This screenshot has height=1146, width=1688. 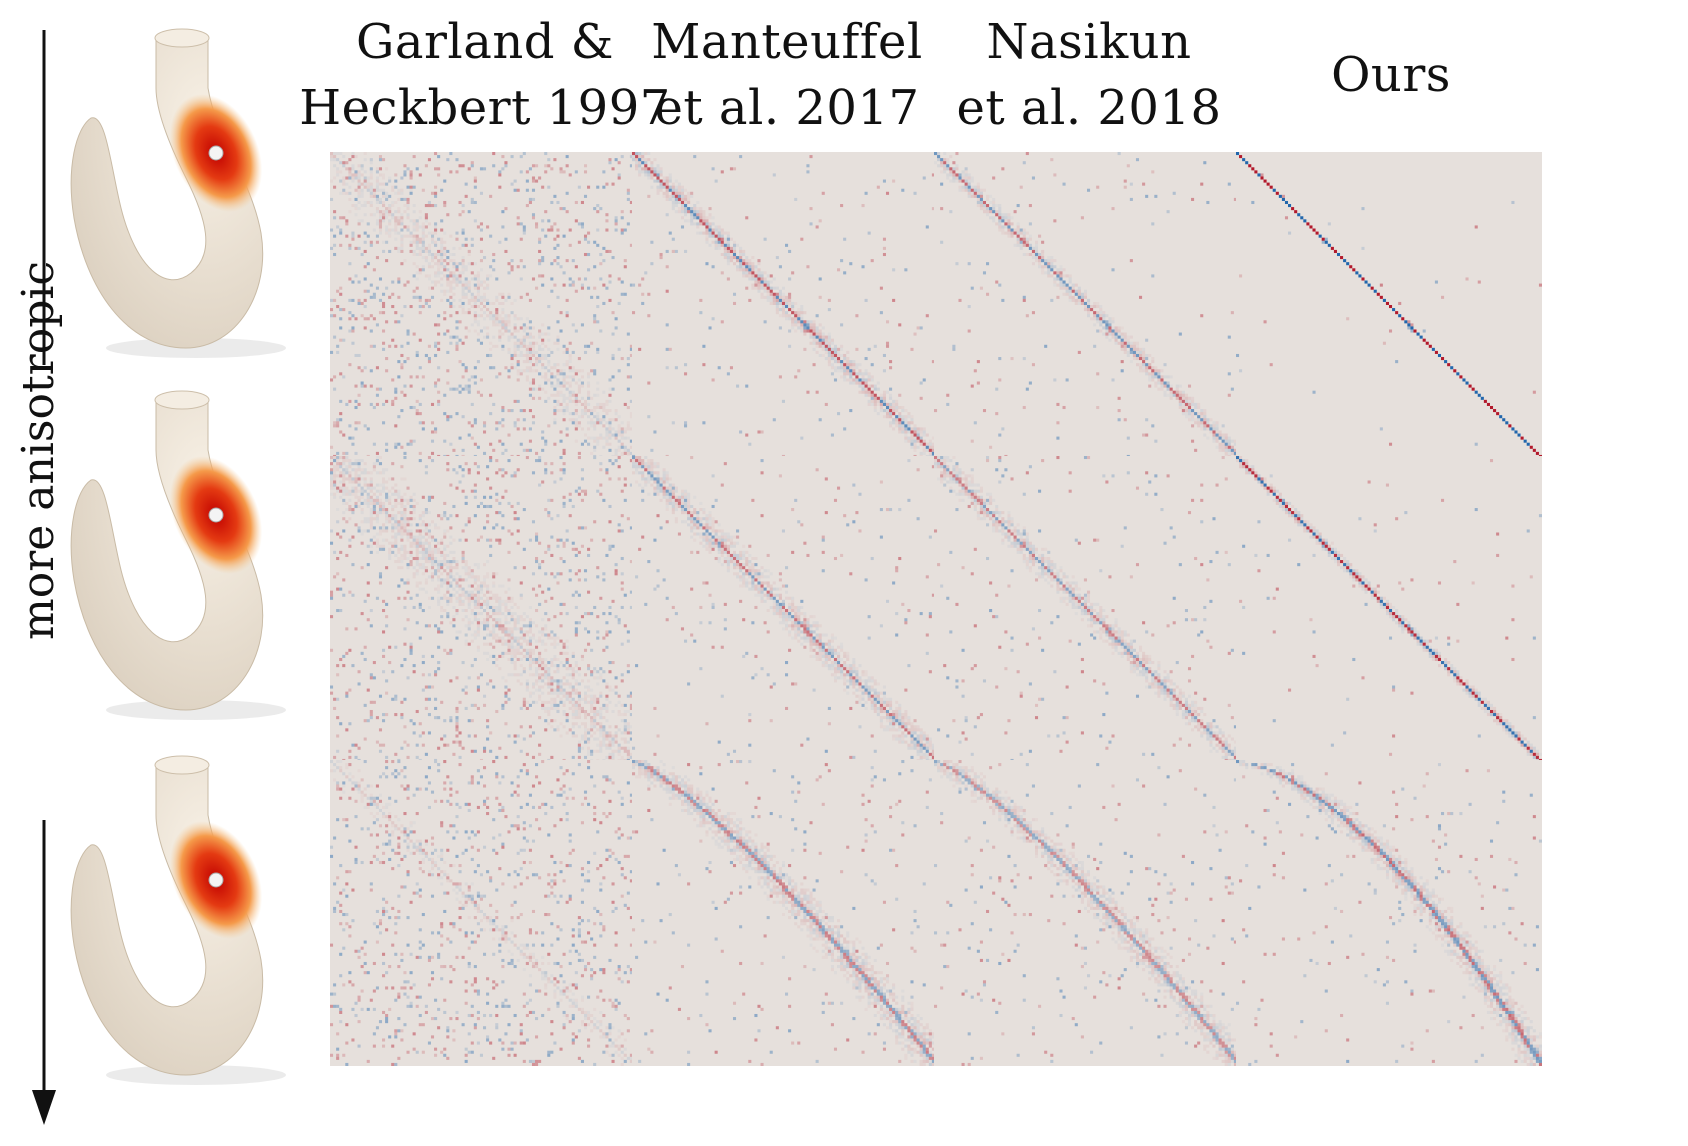 I want to click on column-header-manteuffel: Manteuffel et al. 2017, so click(x=787, y=75).